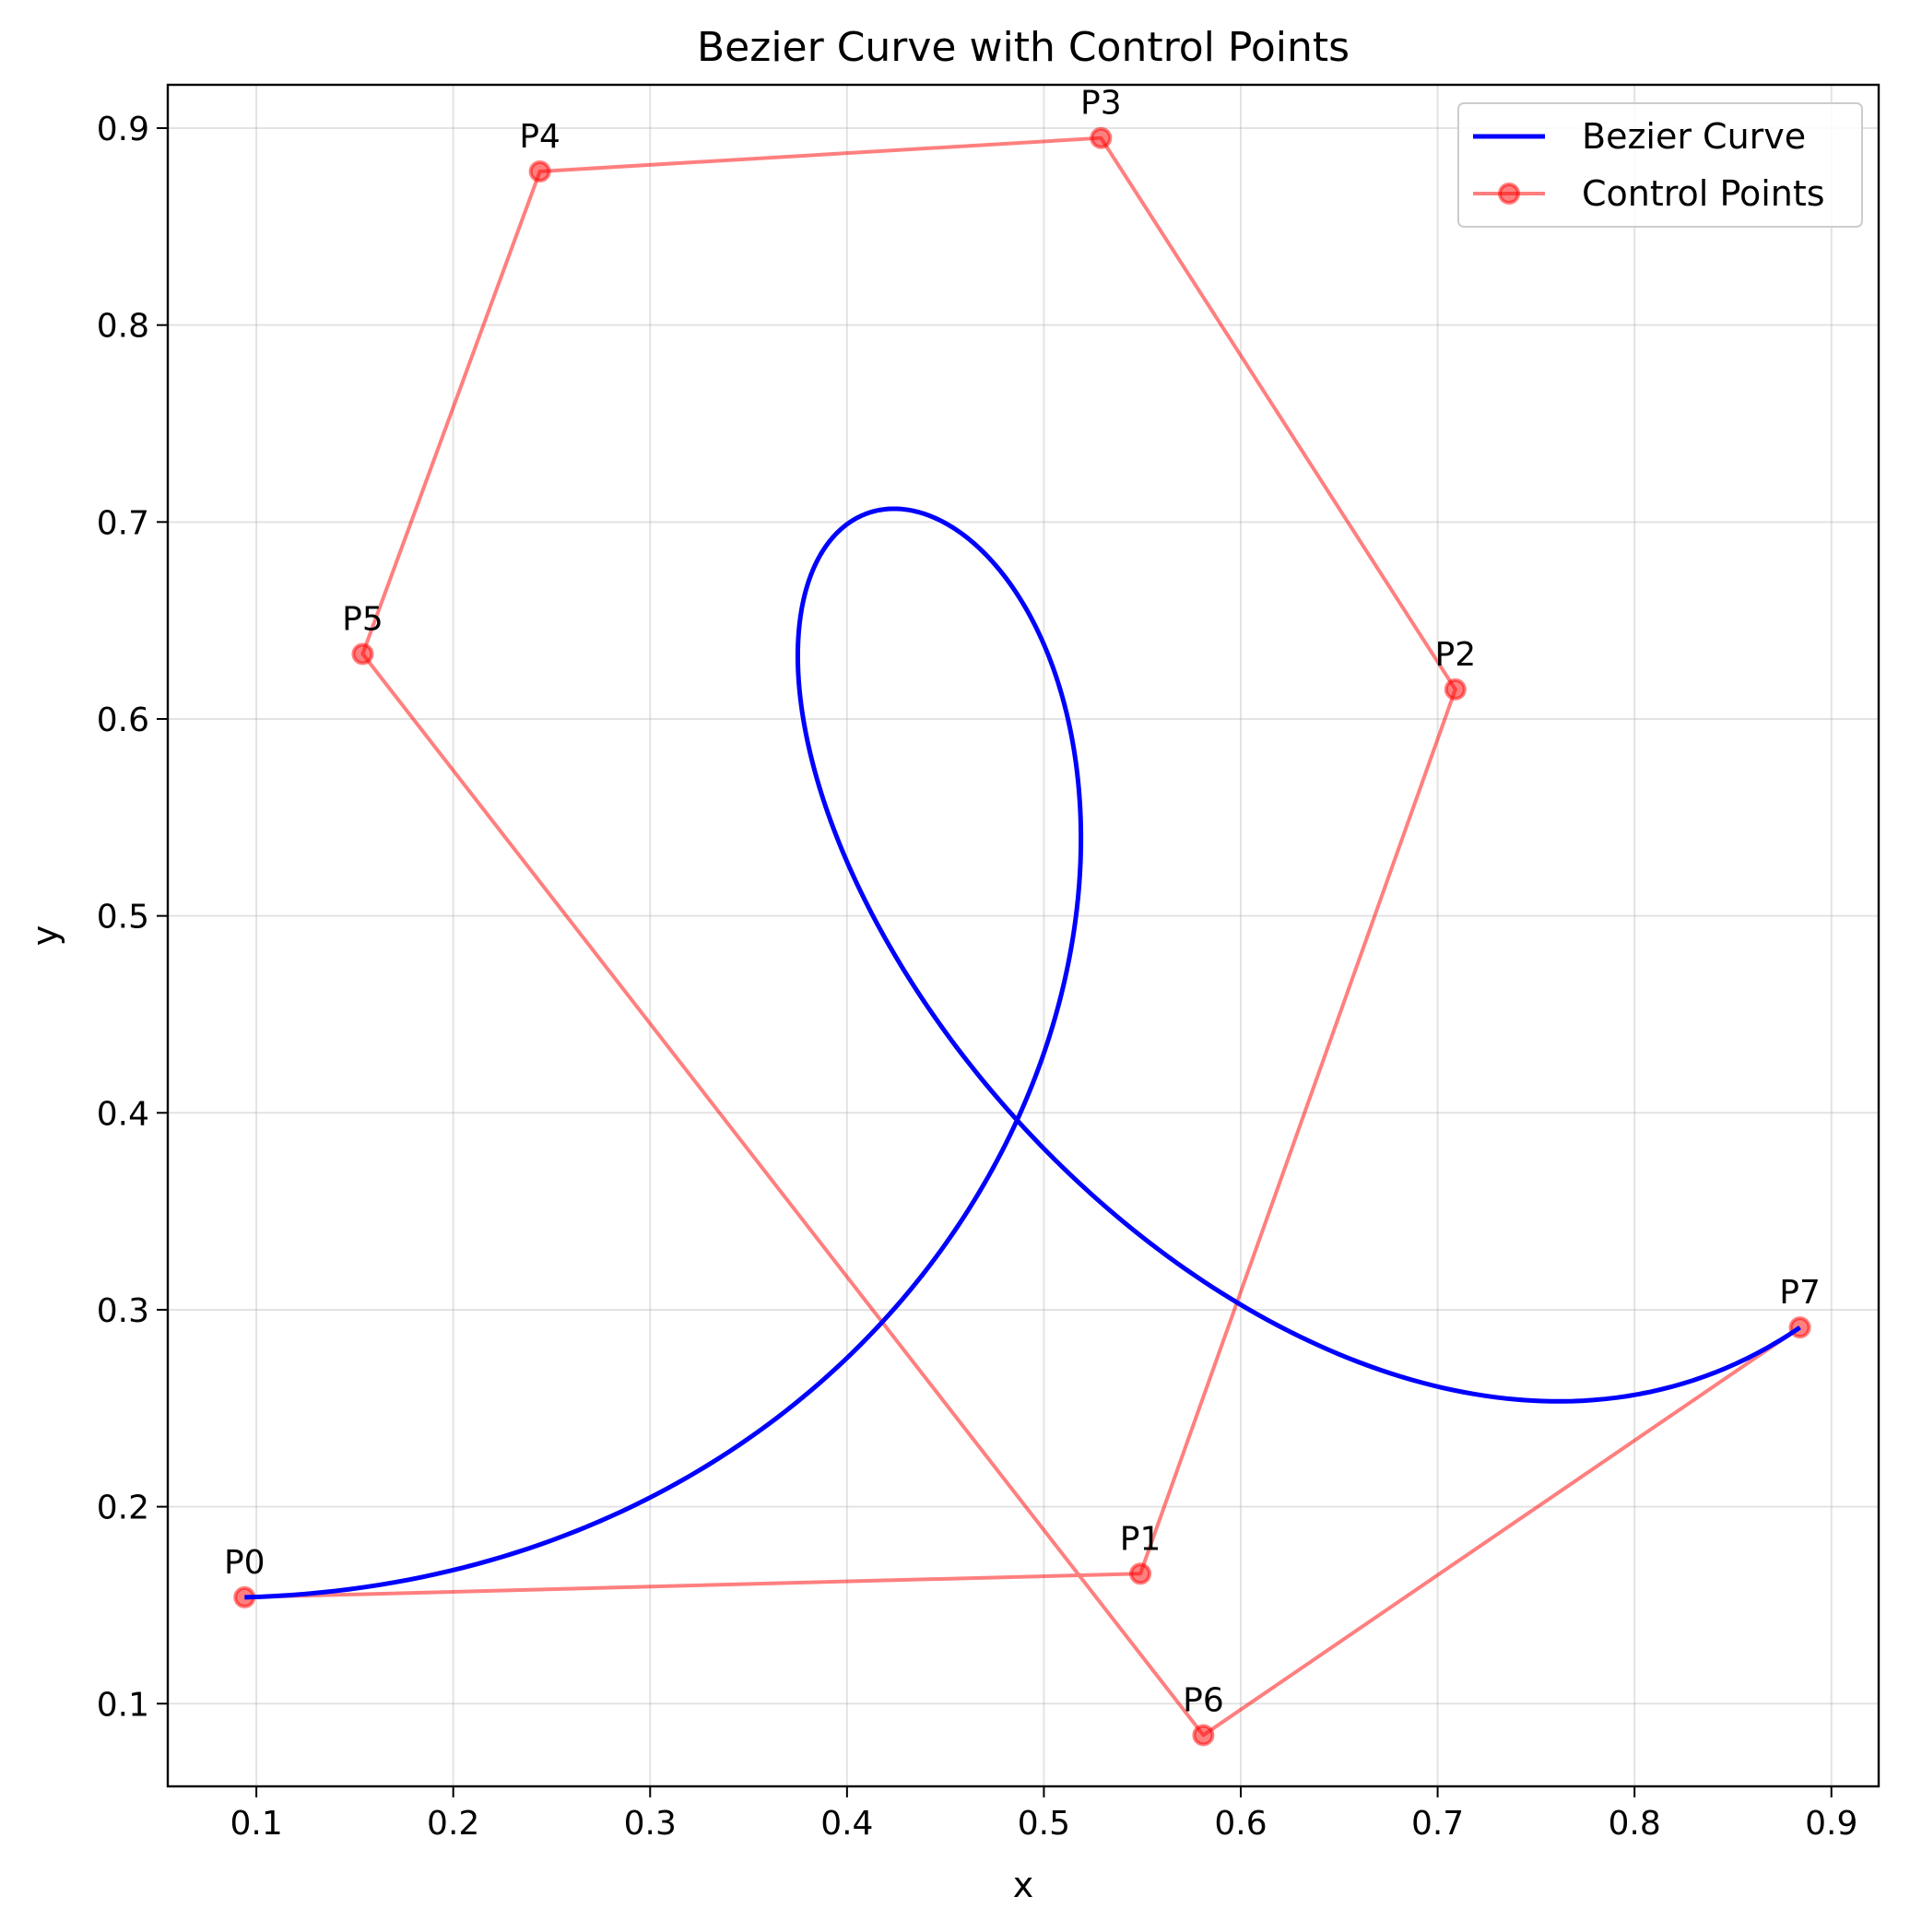  What do you see at coordinates (1694, 136) in the screenshot?
I see `legend-label-bezier-curve: Bezier Curve` at bounding box center [1694, 136].